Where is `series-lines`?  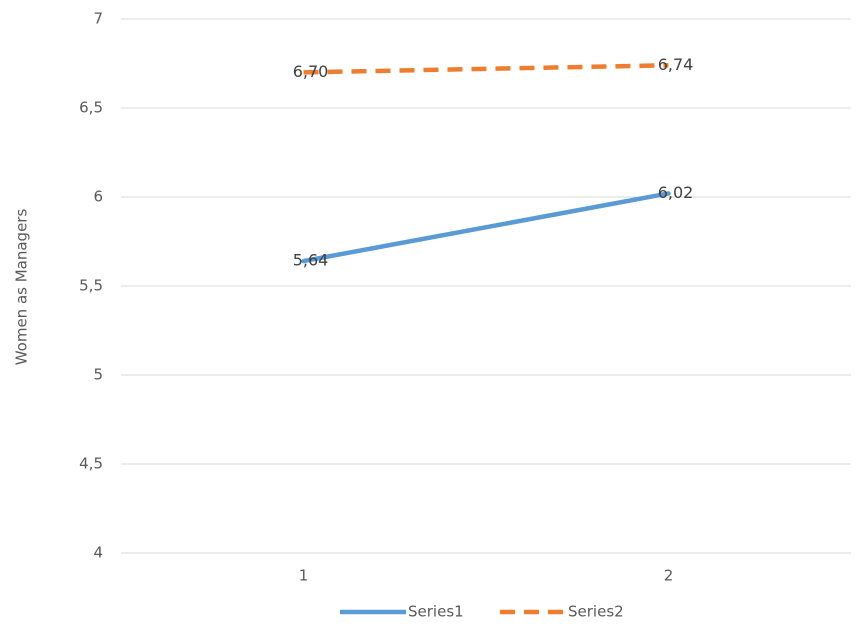
series-lines is located at coordinates (486, 163).